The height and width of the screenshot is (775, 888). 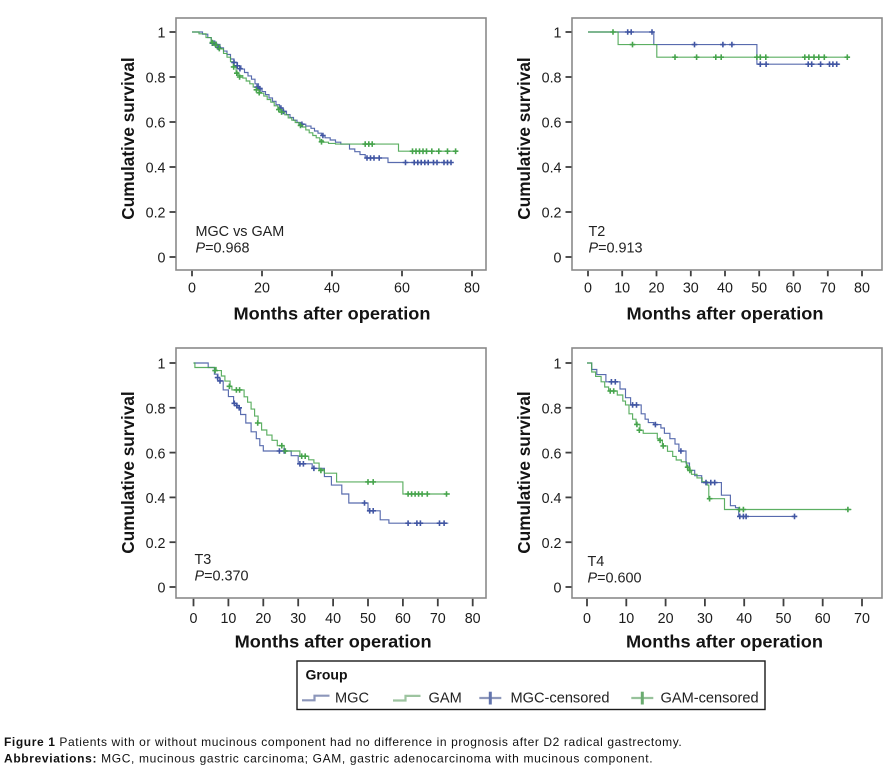 I want to click on svg-text: T2, so click(x=597, y=232).